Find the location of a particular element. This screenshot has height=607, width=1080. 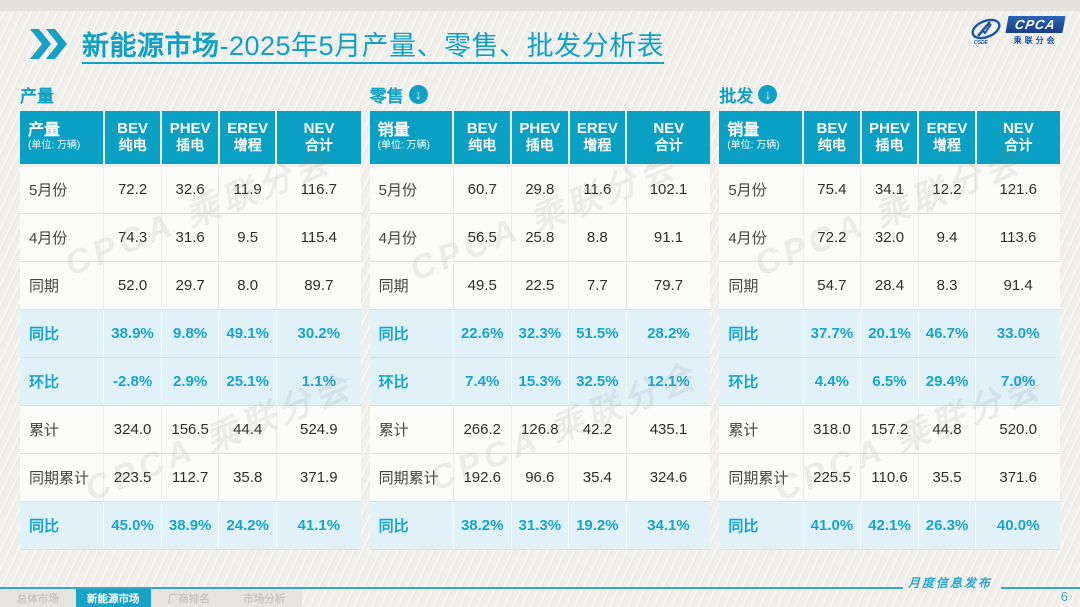

table-row: 5月份 60.7 29.8 11.6 102.1 is located at coordinates (540, 189).